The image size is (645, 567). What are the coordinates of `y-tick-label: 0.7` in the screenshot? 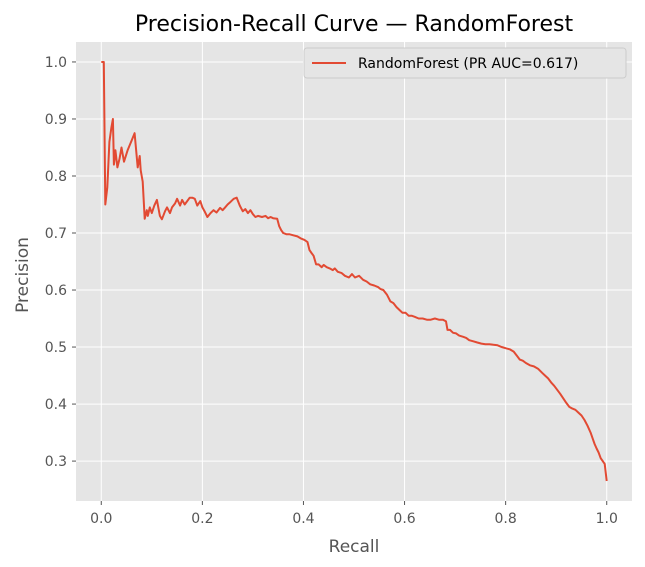 It's located at (56, 234).